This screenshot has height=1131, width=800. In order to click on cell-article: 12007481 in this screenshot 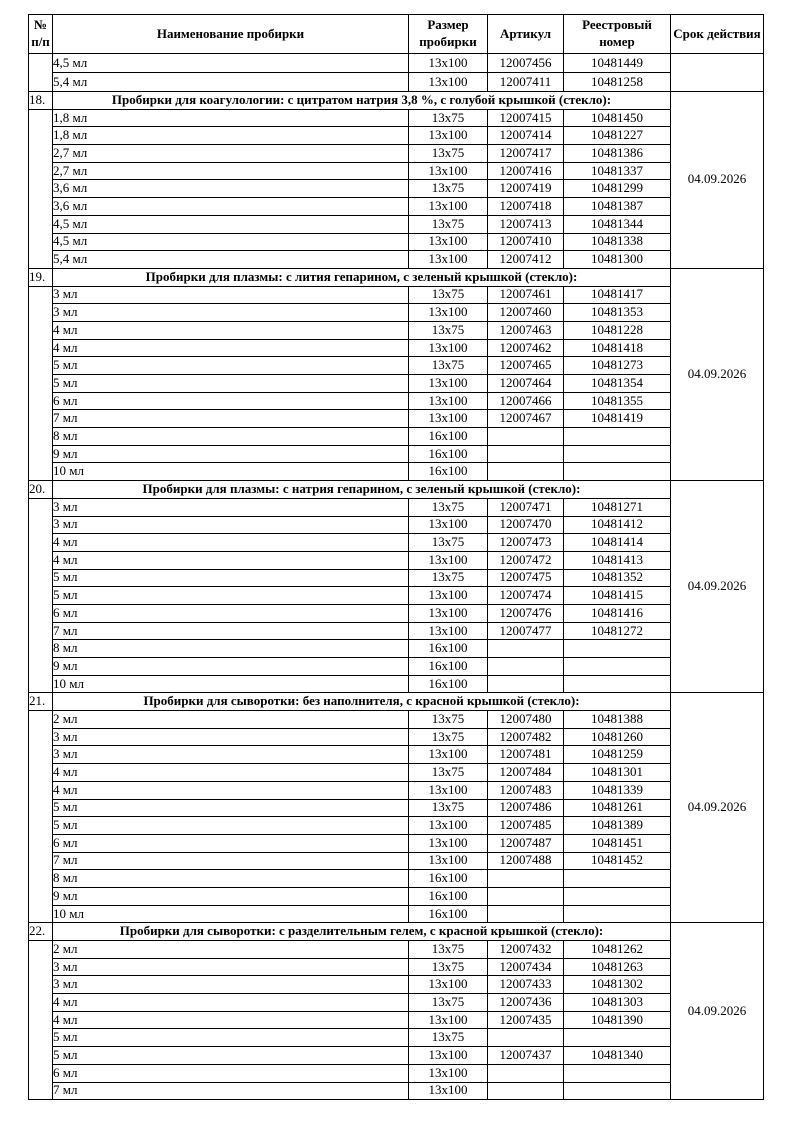, I will do `click(525, 755)`.